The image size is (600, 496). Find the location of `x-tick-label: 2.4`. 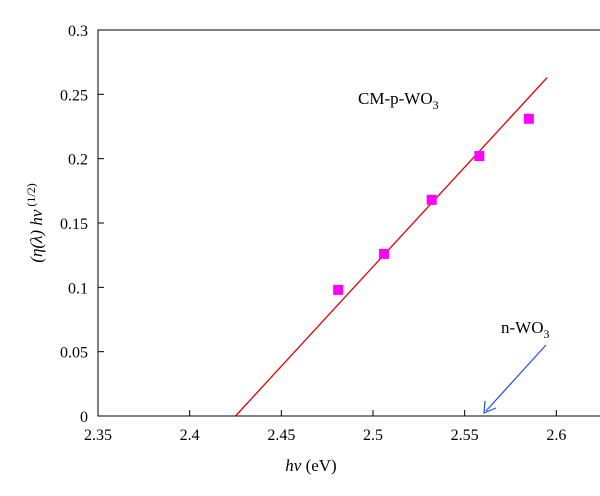

x-tick-label: 2.4 is located at coordinates (190, 435).